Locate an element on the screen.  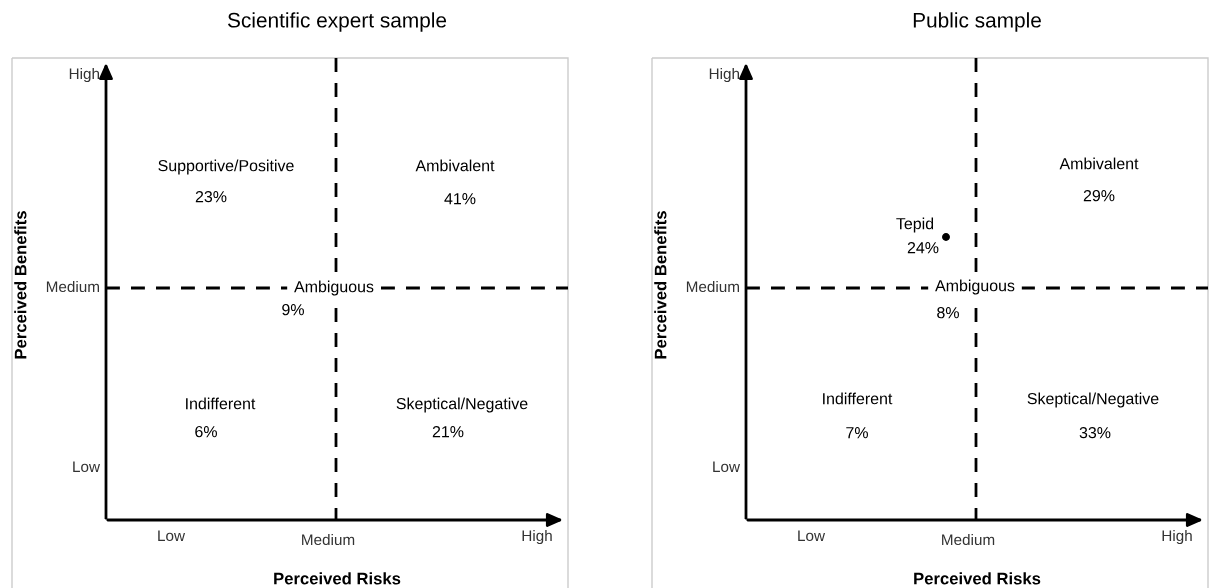
category-label: Supportive/Positive is located at coordinates (226, 167).